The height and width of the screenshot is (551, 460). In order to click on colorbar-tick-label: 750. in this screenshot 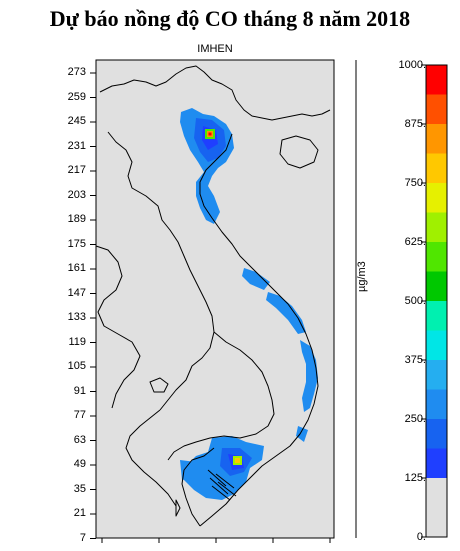, I will do `click(415, 183)`.